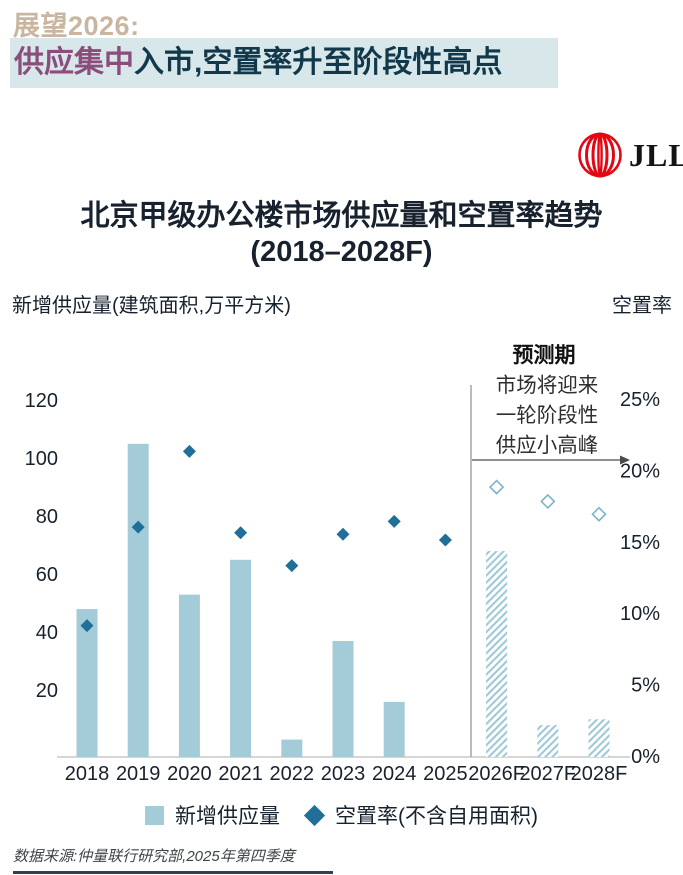  Describe the element at coordinates (41, 401) in the screenshot. I see `left-axis-tick: 120` at that location.